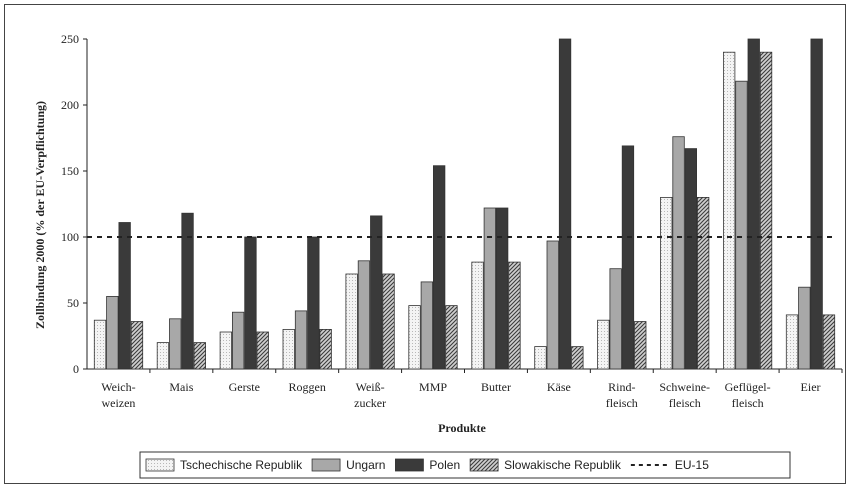 Image resolution: width=852 pixels, height=490 pixels. I want to click on legend-box, so click(465, 465).